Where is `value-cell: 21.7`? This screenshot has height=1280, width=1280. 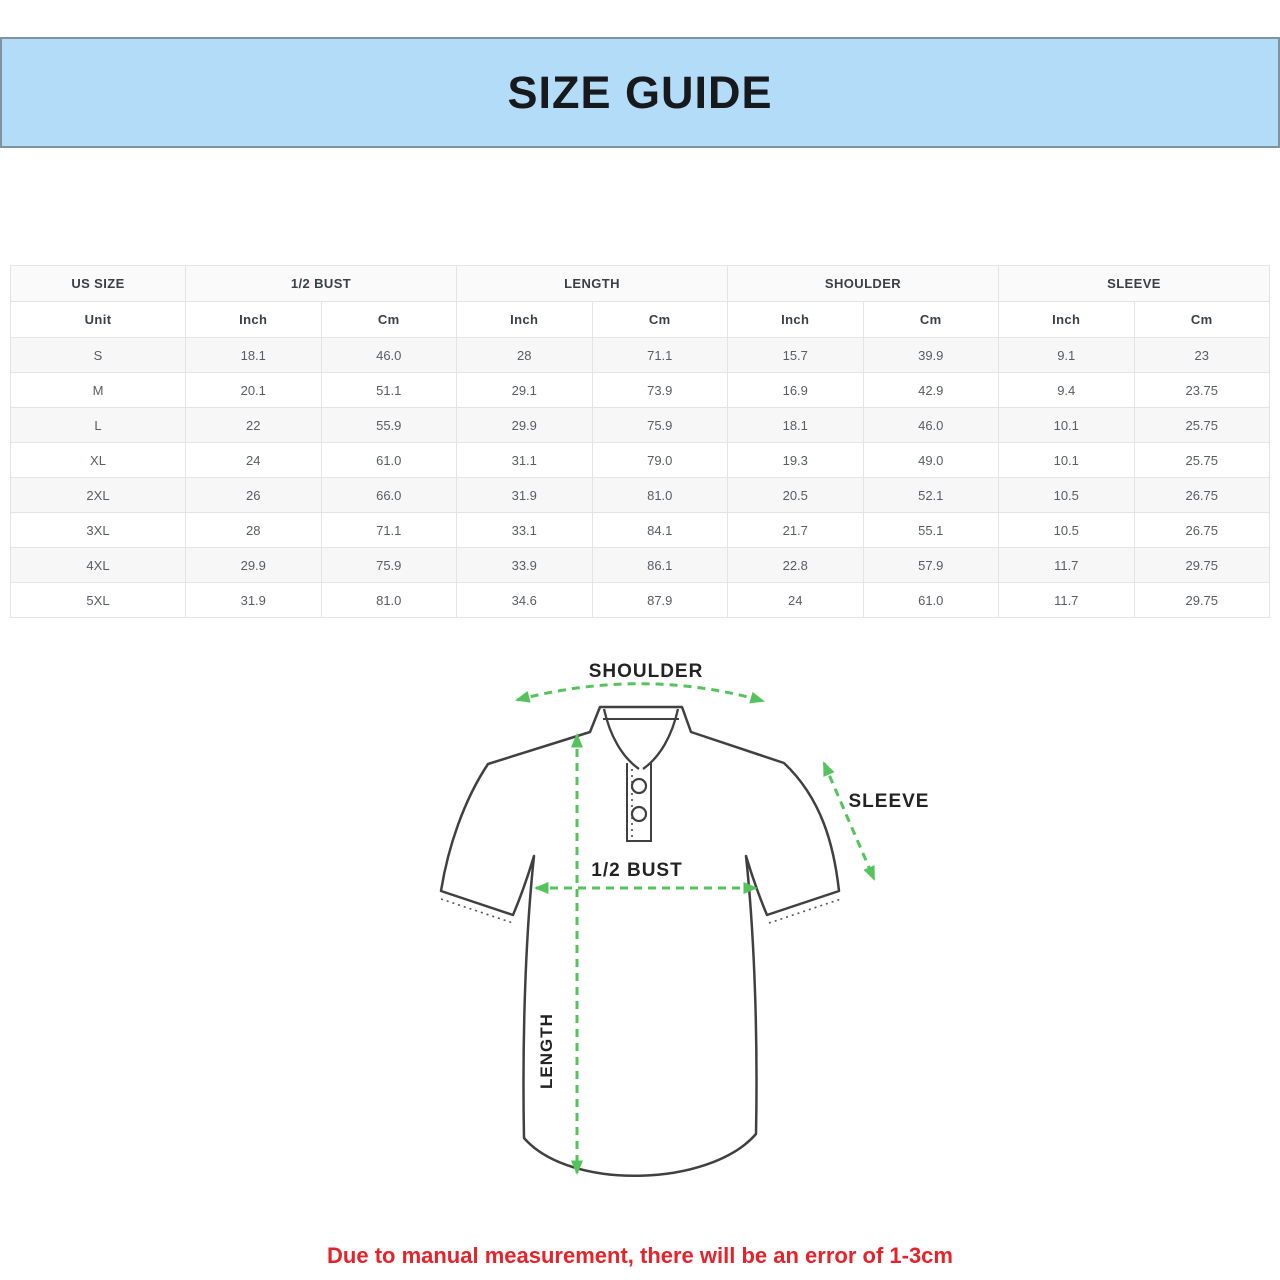 value-cell: 21.7 is located at coordinates (795, 530).